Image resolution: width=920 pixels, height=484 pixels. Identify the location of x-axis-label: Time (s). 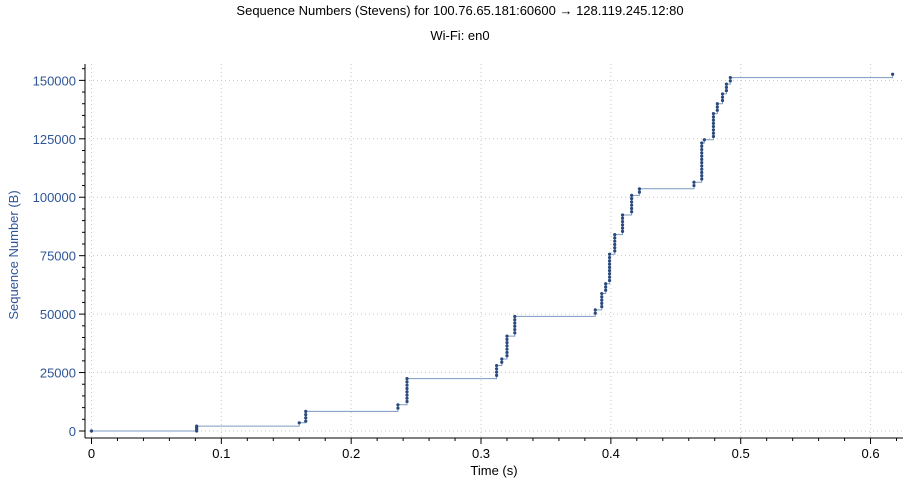
(493, 470).